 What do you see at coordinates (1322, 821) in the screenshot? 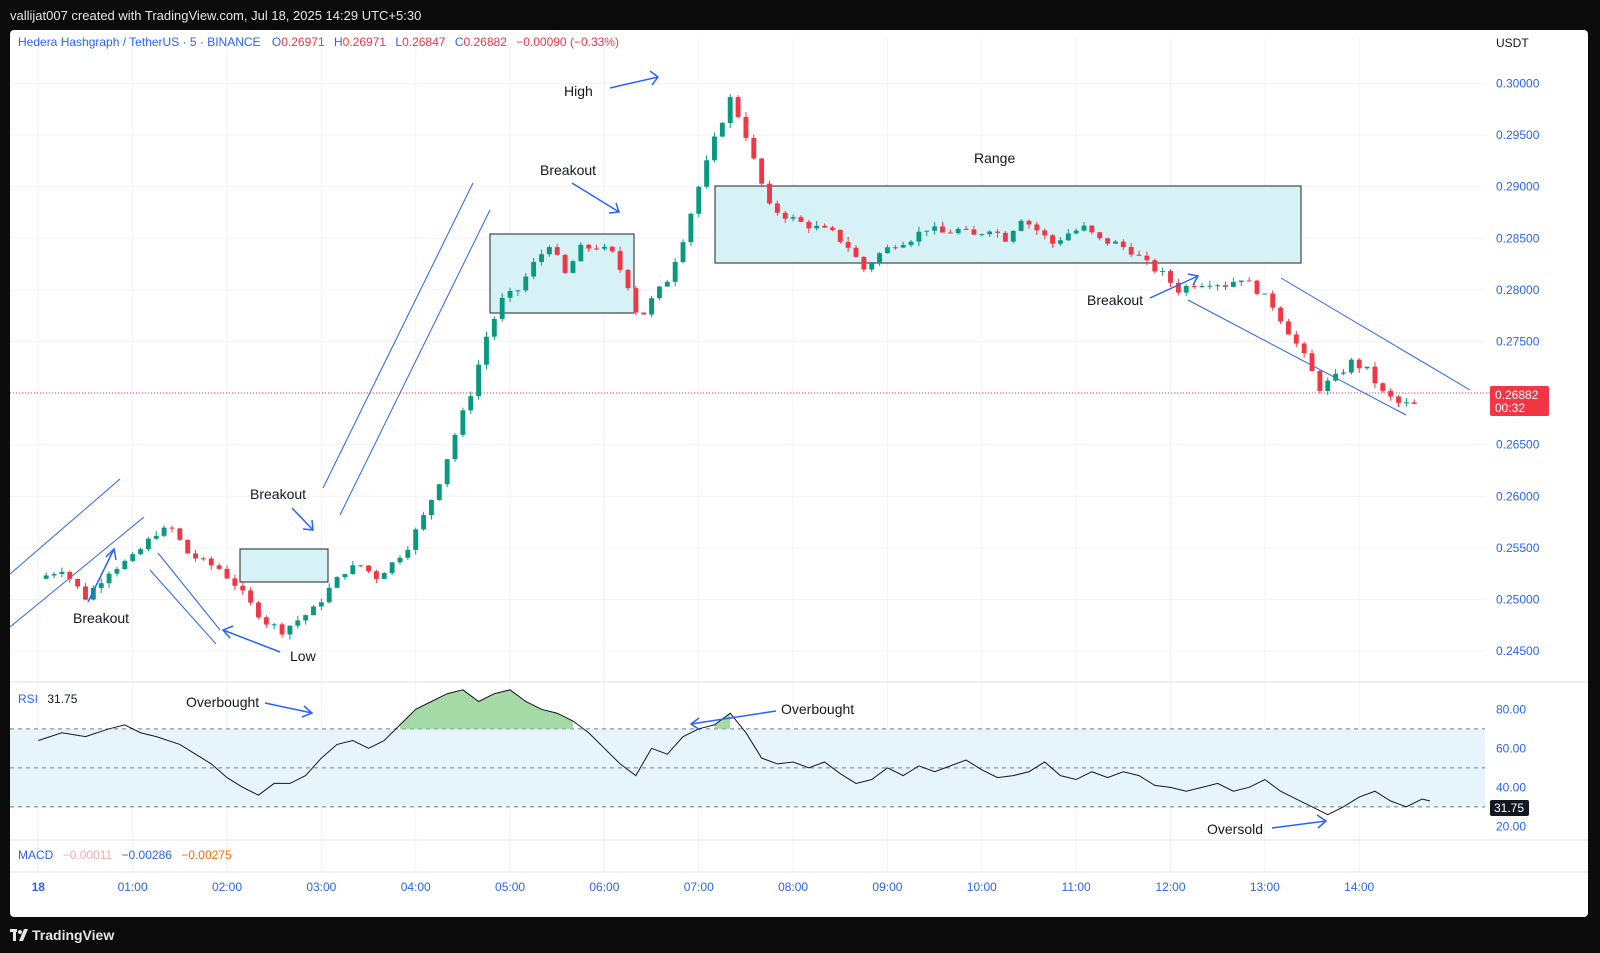
I see `arrowhead-oversold` at bounding box center [1322, 821].